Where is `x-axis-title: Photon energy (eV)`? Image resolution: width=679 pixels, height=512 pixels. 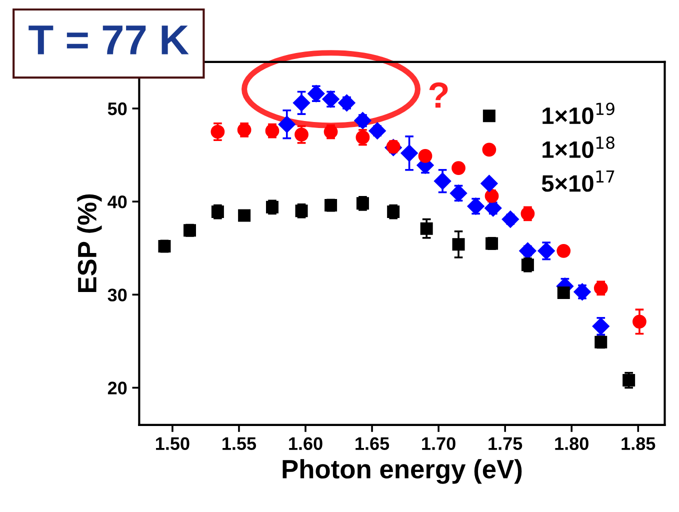 x-axis-title: Photon energy (eV) is located at coordinates (402, 471).